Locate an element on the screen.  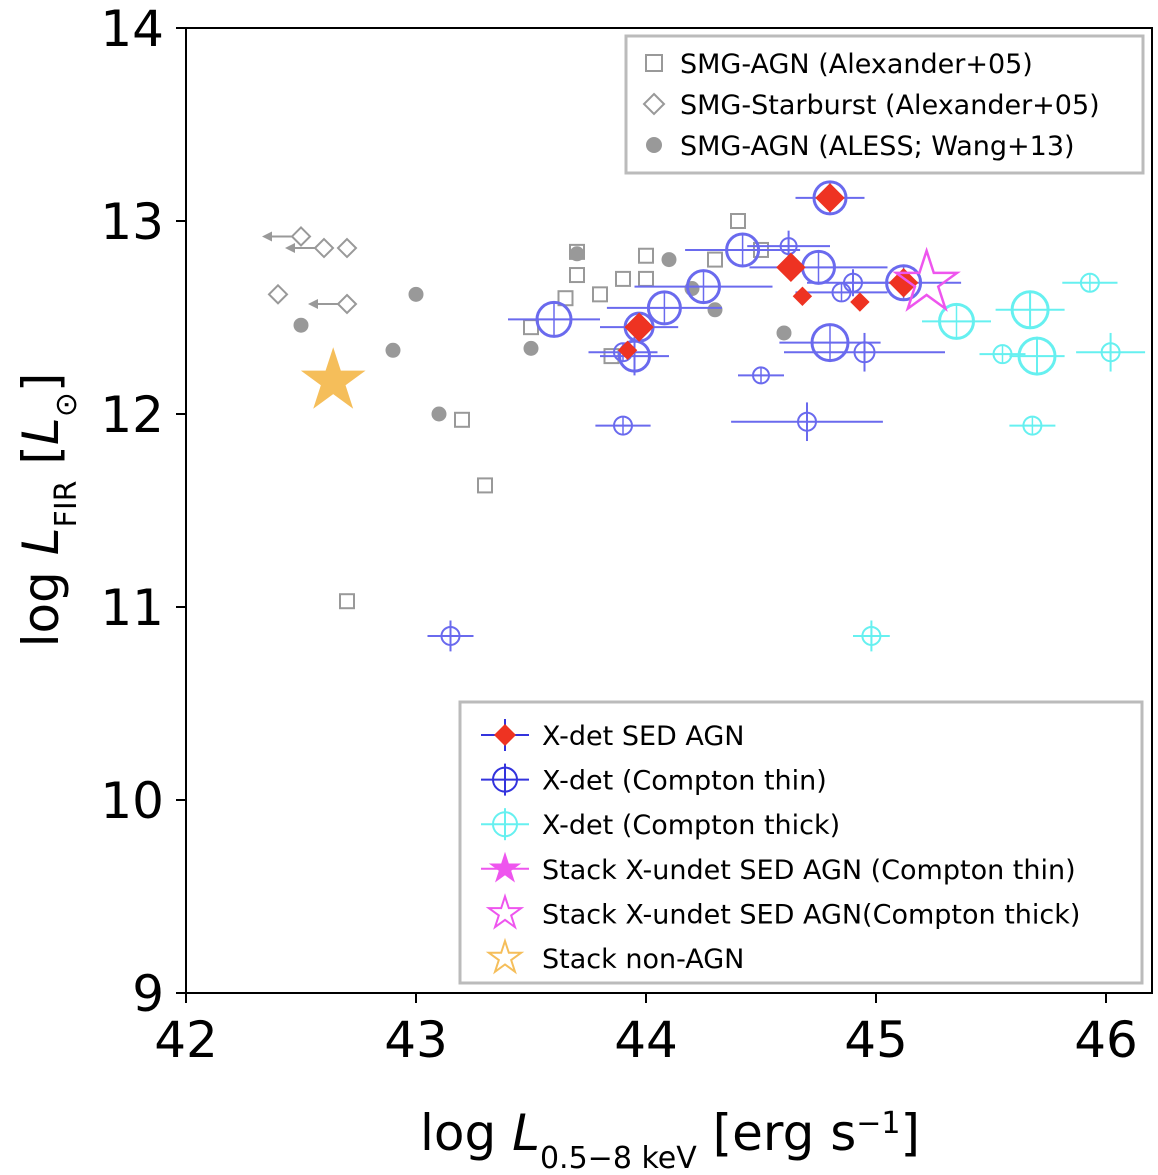
x-tick-label-3: 45 is located at coordinates (876, 1040).